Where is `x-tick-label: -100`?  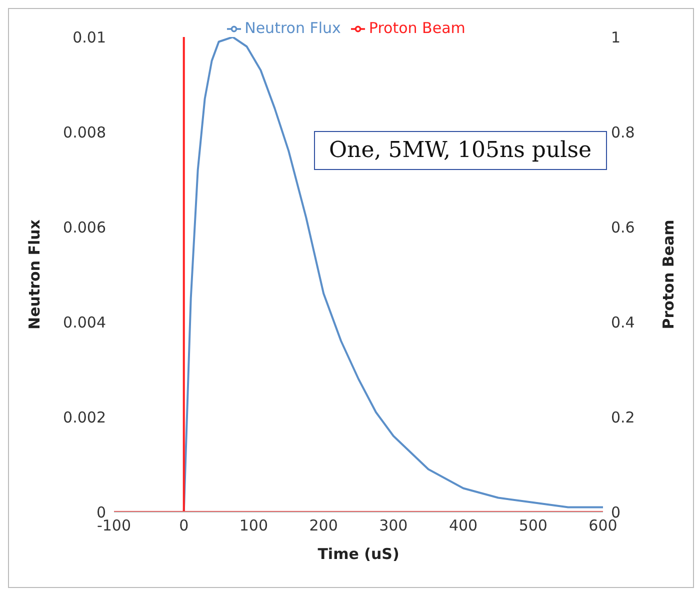 x-tick-label: -100 is located at coordinates (114, 525).